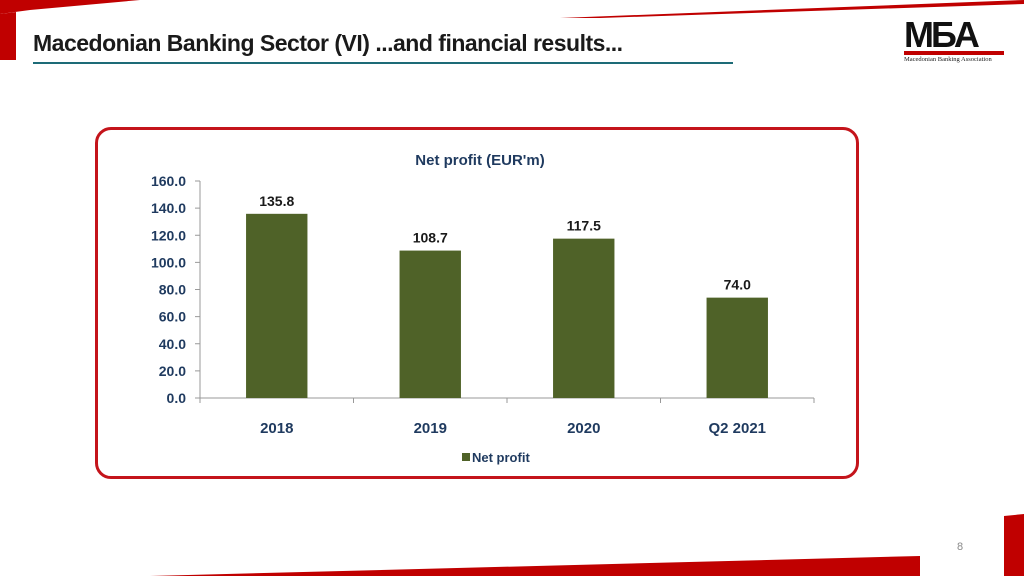  I want to click on mba-logo: MБA Macedonian Banking Association, so click(957, 41).